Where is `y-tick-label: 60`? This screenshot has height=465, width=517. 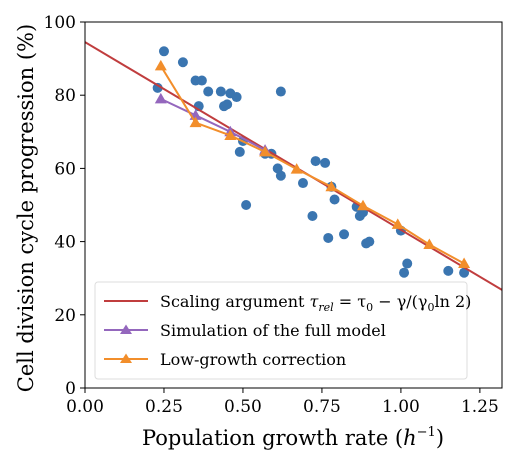
y-tick-label: 60 is located at coordinates (65, 169).